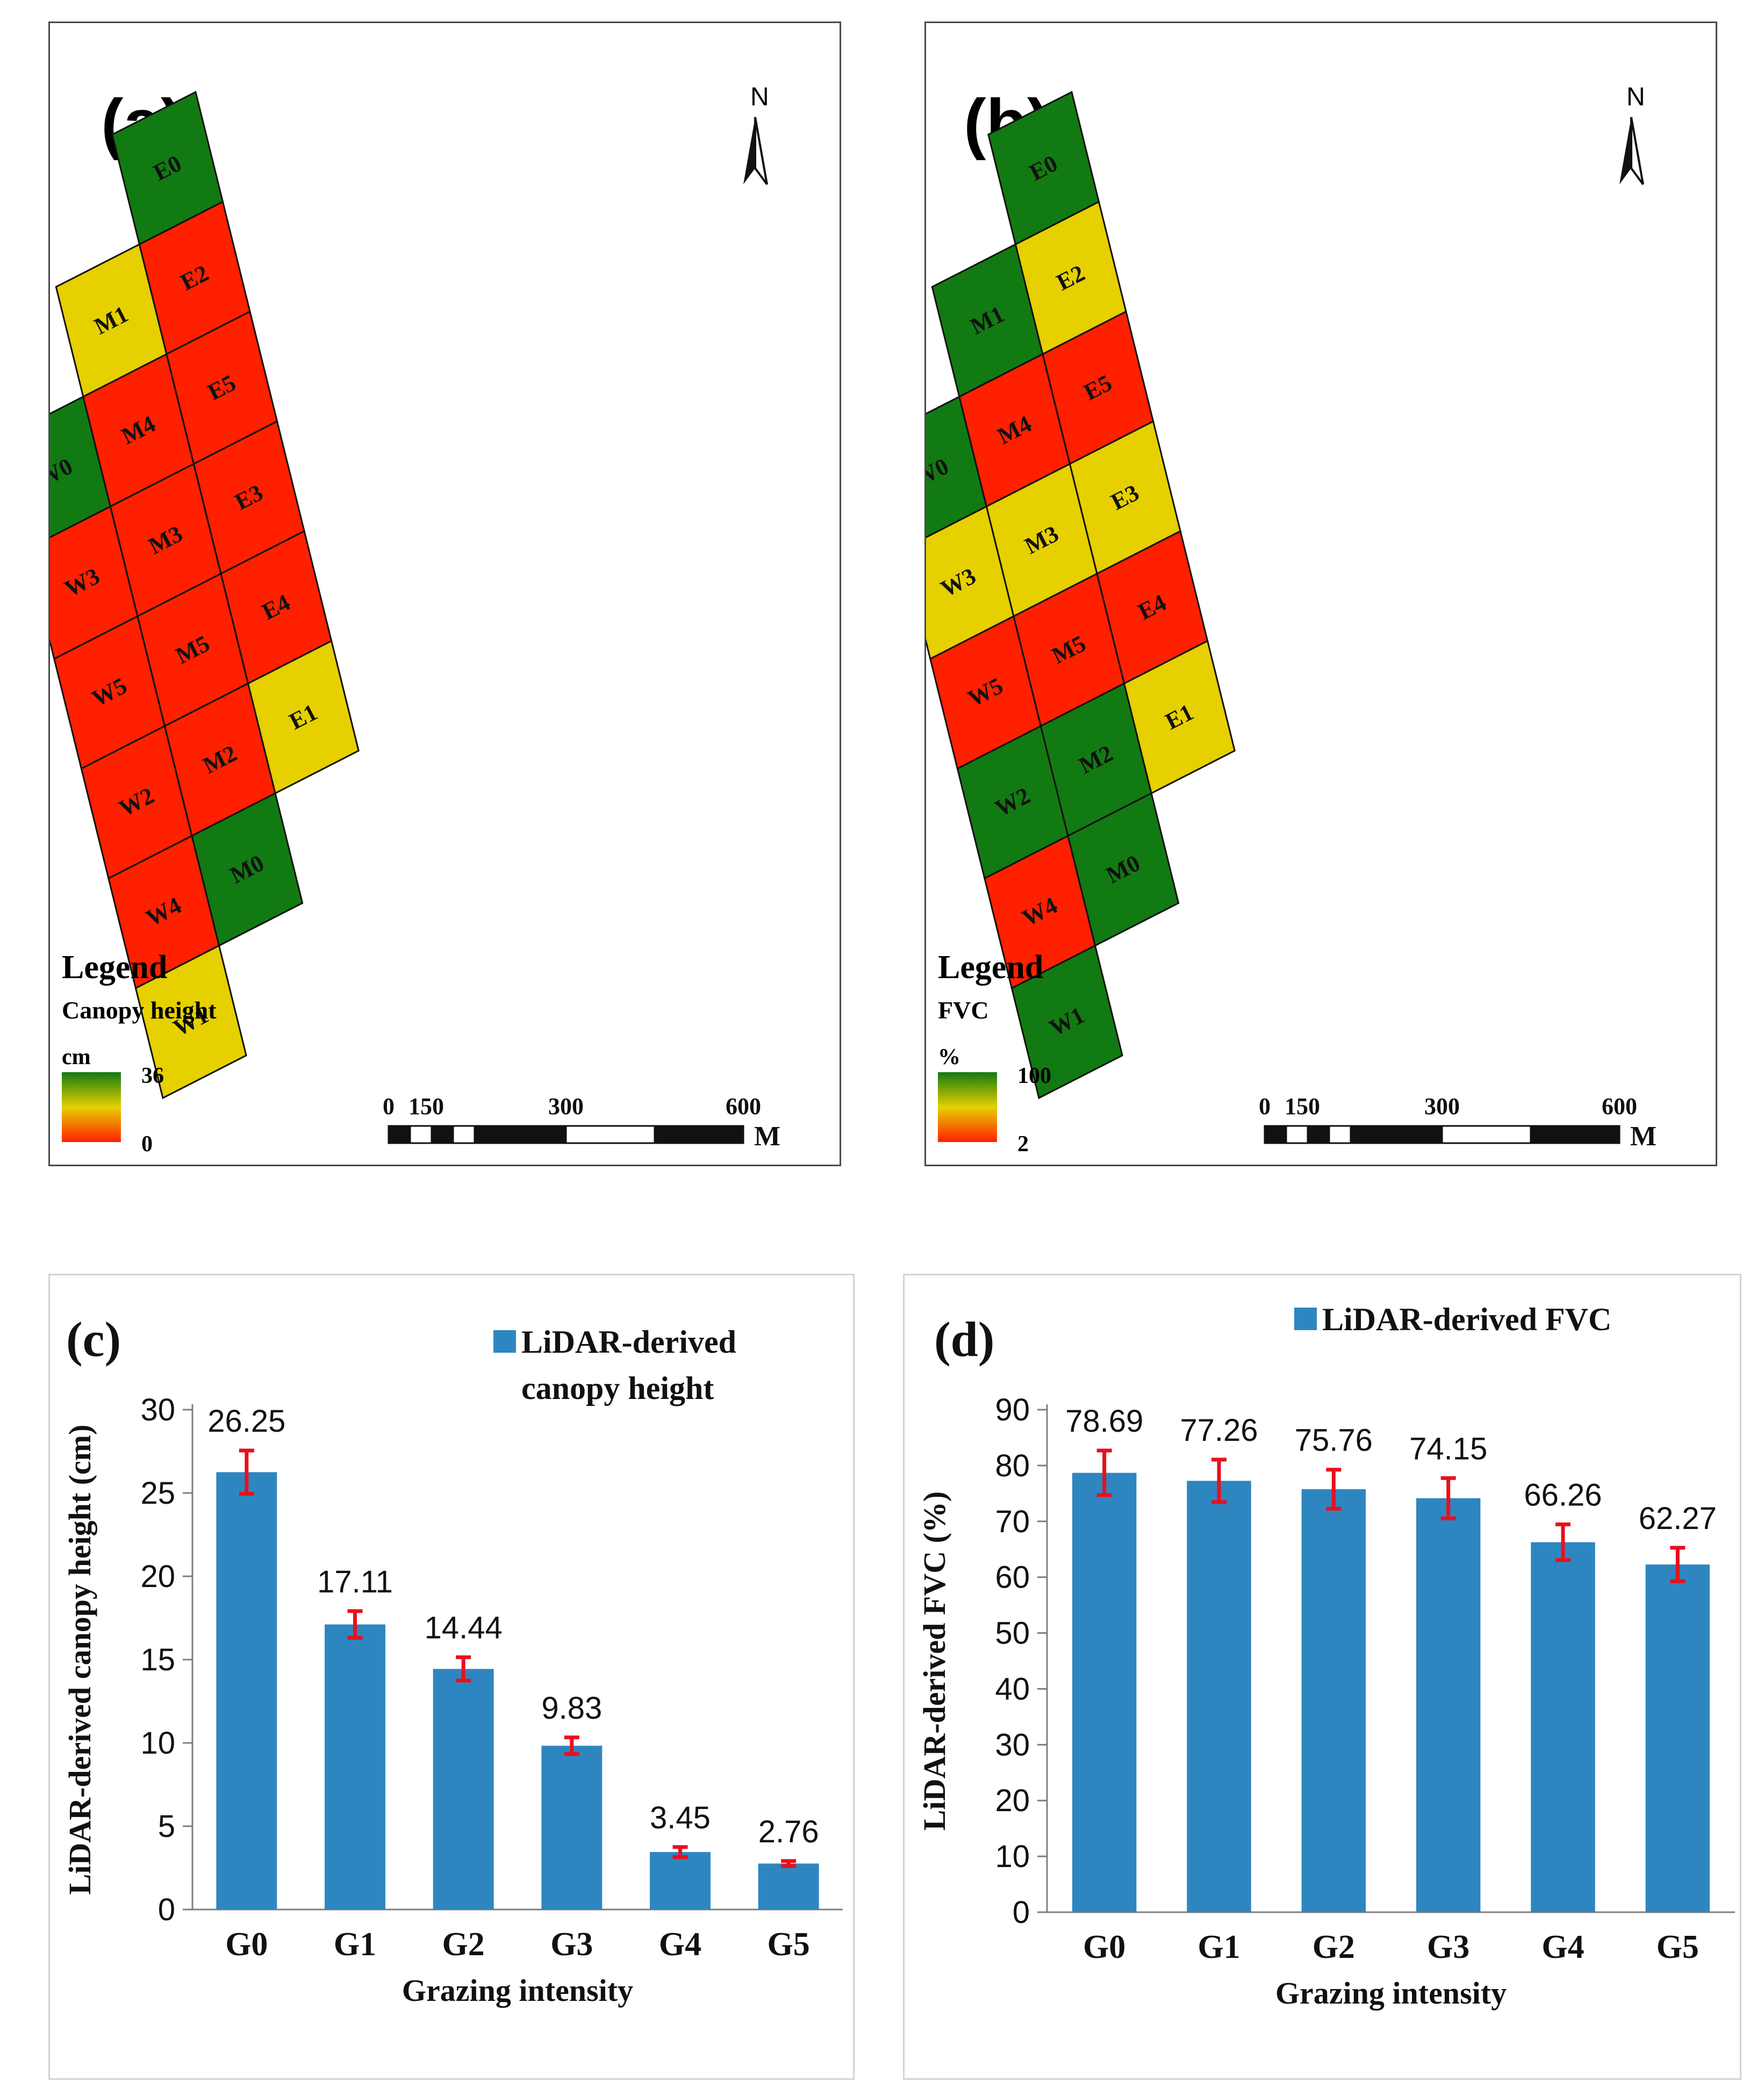  I want to click on data-label-G4: 66.26, so click(1563, 1495).